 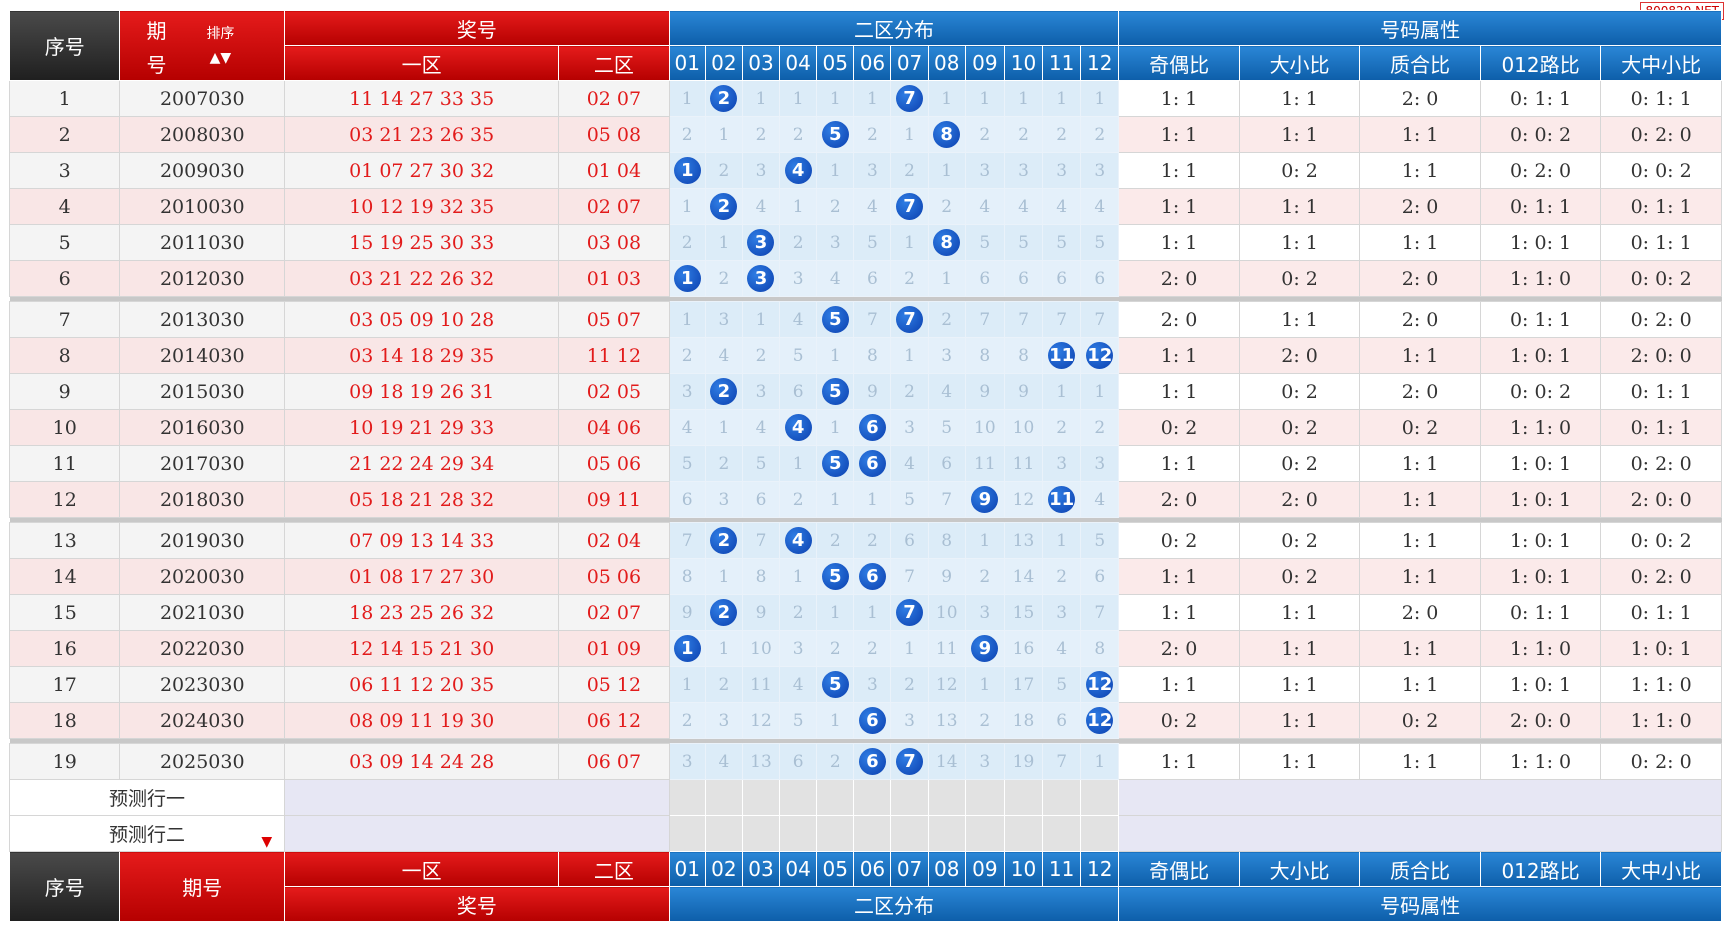 What do you see at coordinates (64, 206) in the screenshot?
I see `row-seq: 4` at bounding box center [64, 206].